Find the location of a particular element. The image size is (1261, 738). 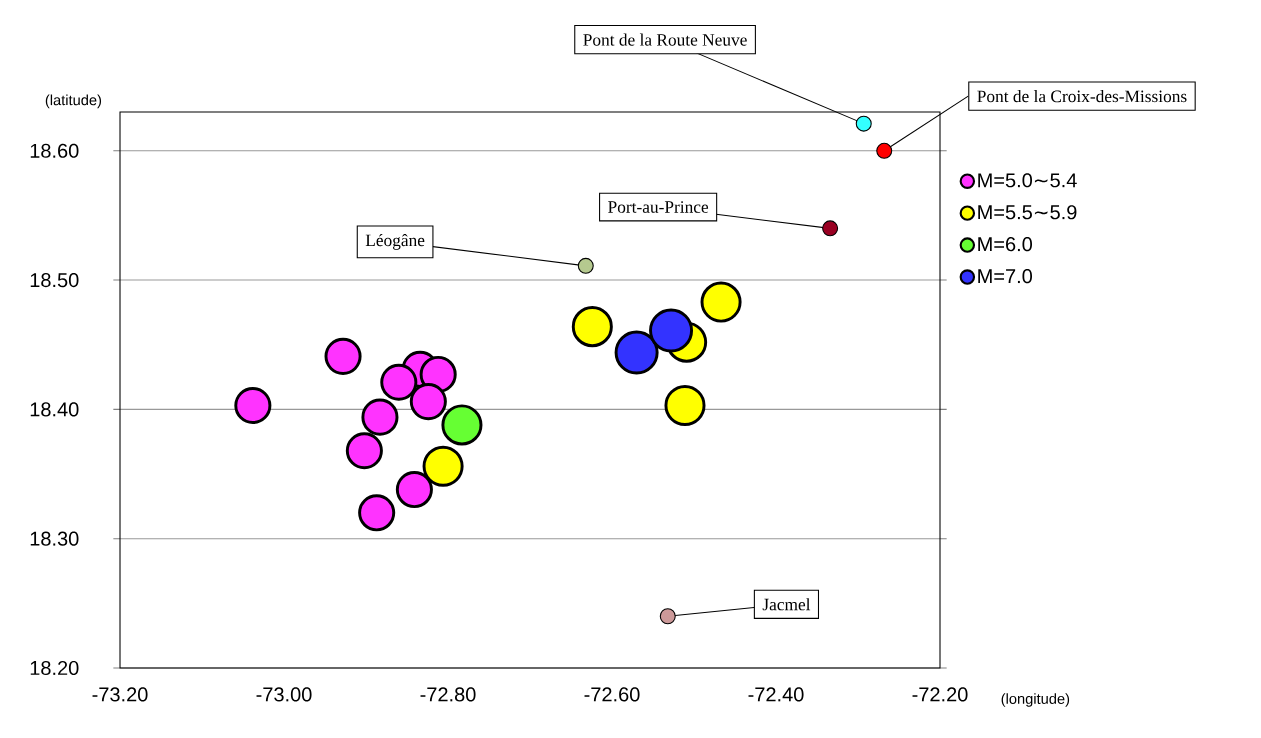

annotation: Pont de la Route Neuve is located at coordinates (665, 39).